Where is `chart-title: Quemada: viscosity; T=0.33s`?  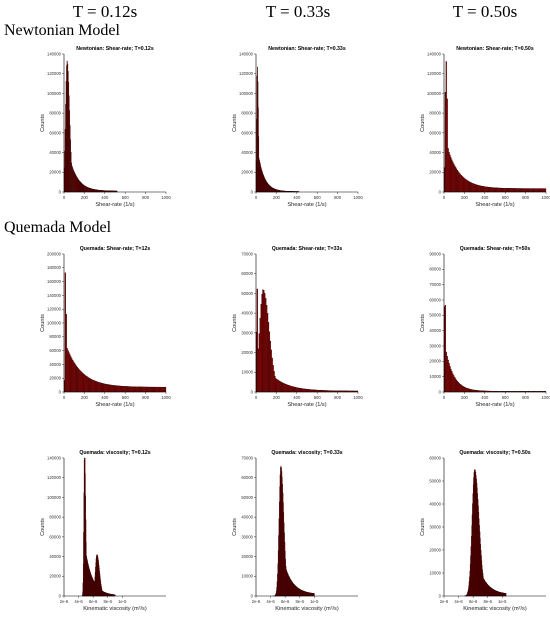 chart-title: Quemada: viscosity; T=0.33s is located at coordinates (306, 453).